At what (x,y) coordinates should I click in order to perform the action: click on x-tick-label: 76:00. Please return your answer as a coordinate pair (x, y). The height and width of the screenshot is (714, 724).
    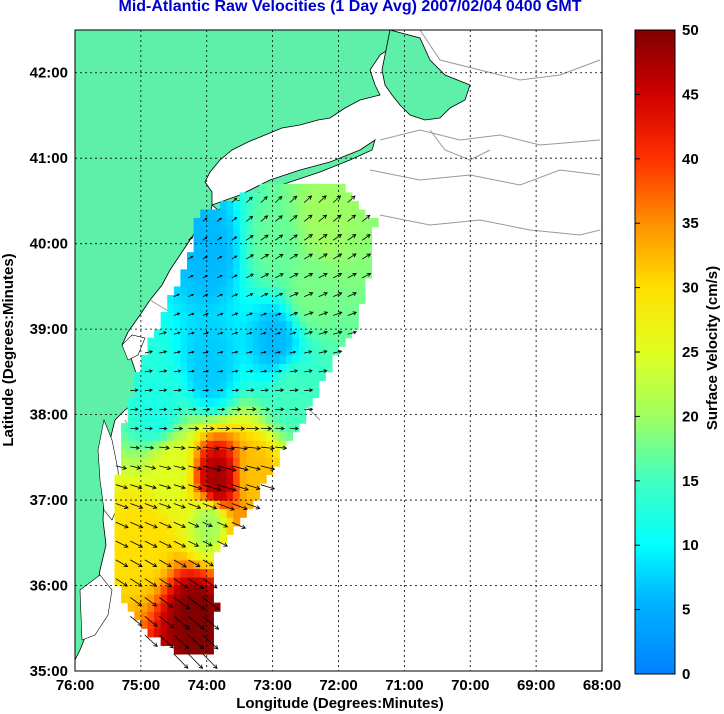
    Looking at the image, I should click on (75, 685).